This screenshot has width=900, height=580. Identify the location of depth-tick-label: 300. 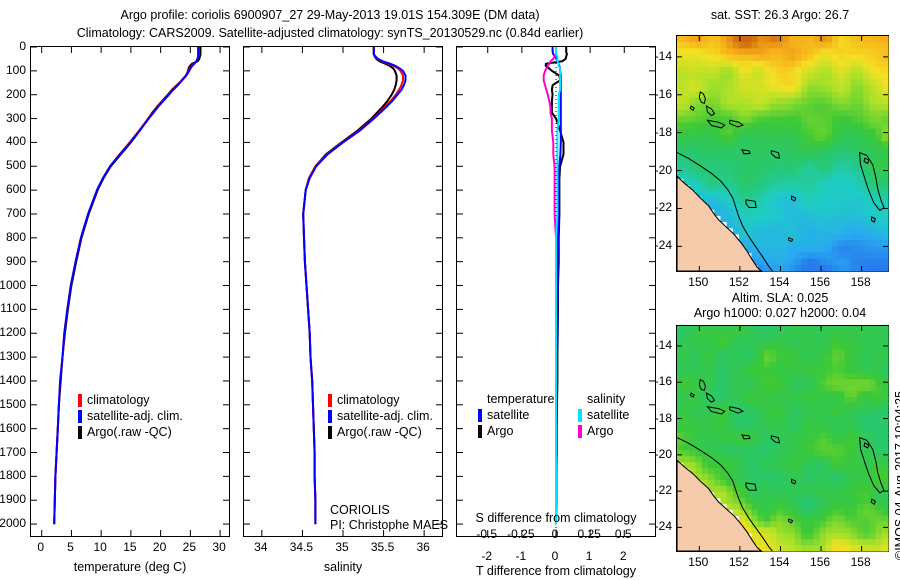
(15, 117).